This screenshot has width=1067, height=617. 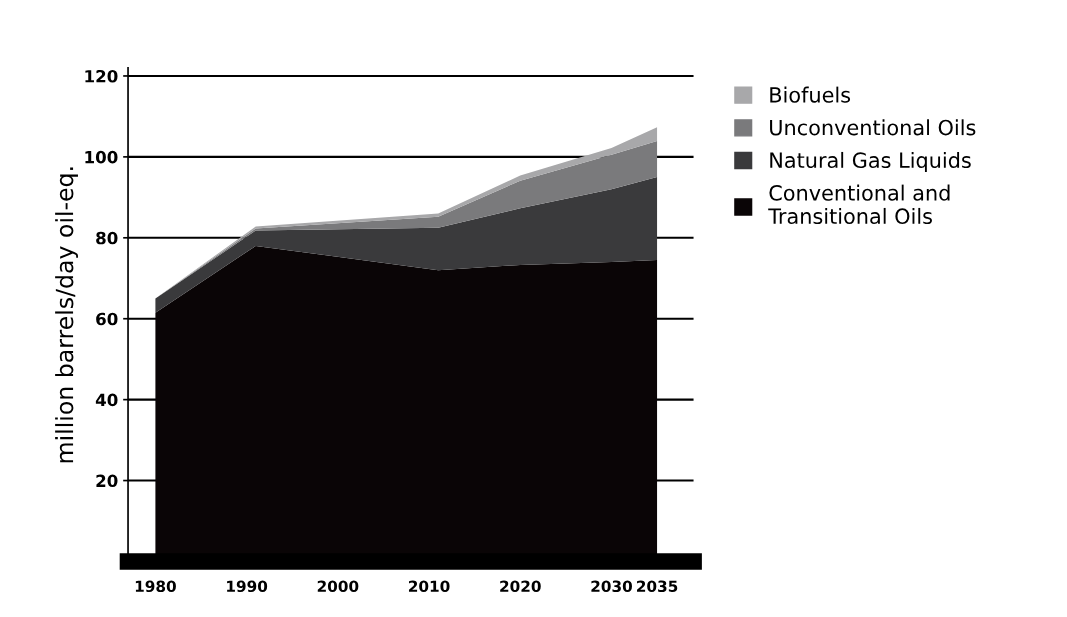 I want to click on y-tick-label: 40, so click(x=106, y=400).